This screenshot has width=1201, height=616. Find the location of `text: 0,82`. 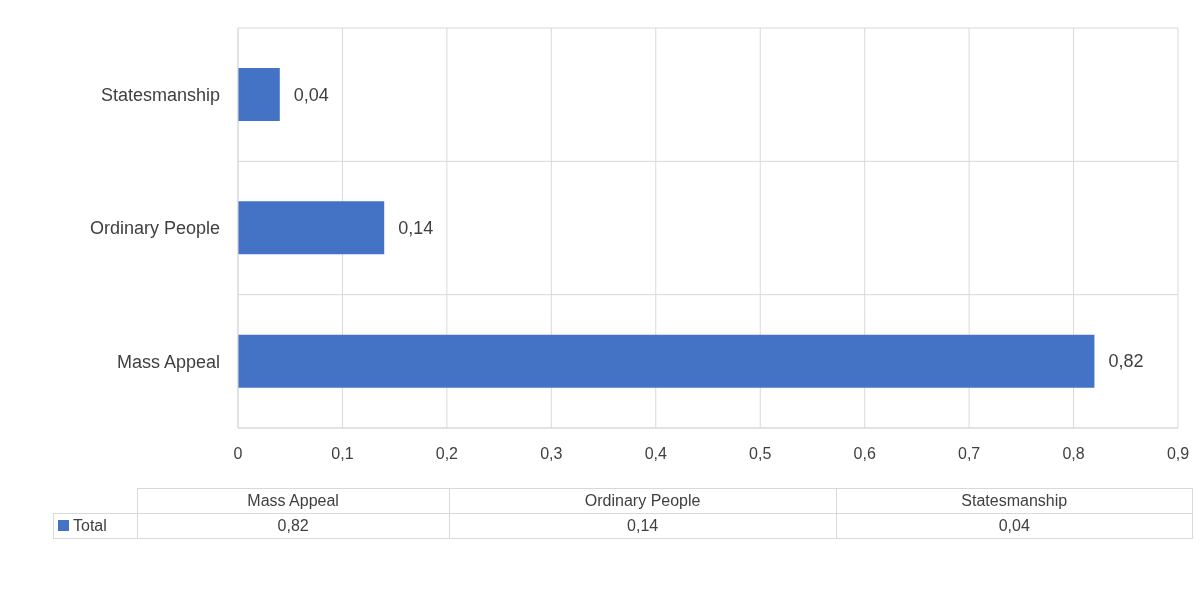

text: 0,82 is located at coordinates (293, 525).